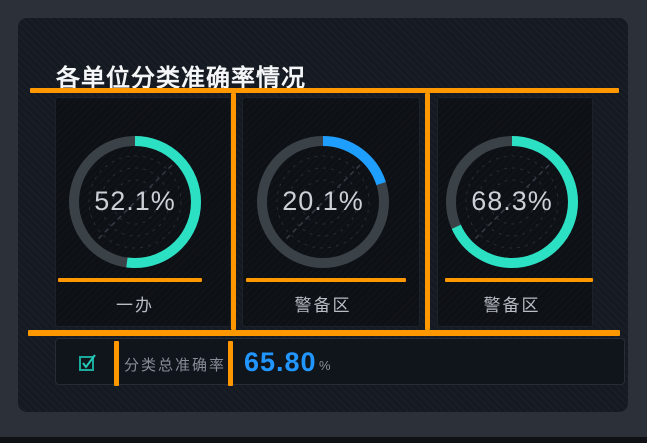 This screenshot has height=443, width=647. I want to click on summary-row: 分类总准确率 65.80 %, so click(340, 361).